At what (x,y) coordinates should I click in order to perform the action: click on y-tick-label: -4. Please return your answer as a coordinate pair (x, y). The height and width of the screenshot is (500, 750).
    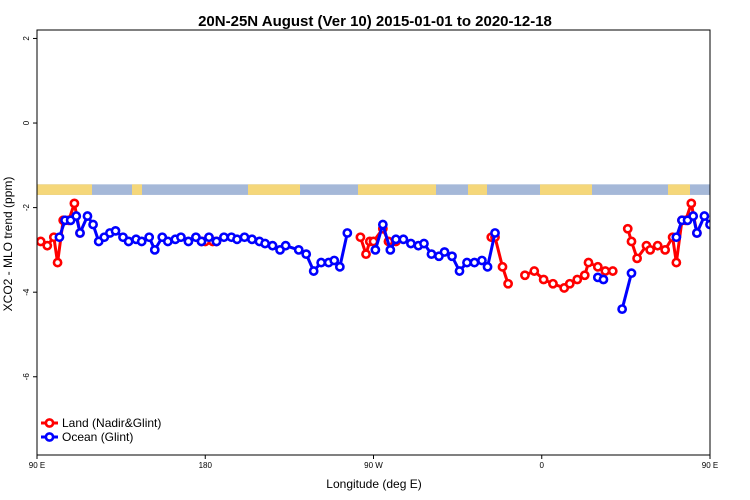
    Looking at the image, I should click on (26, 292).